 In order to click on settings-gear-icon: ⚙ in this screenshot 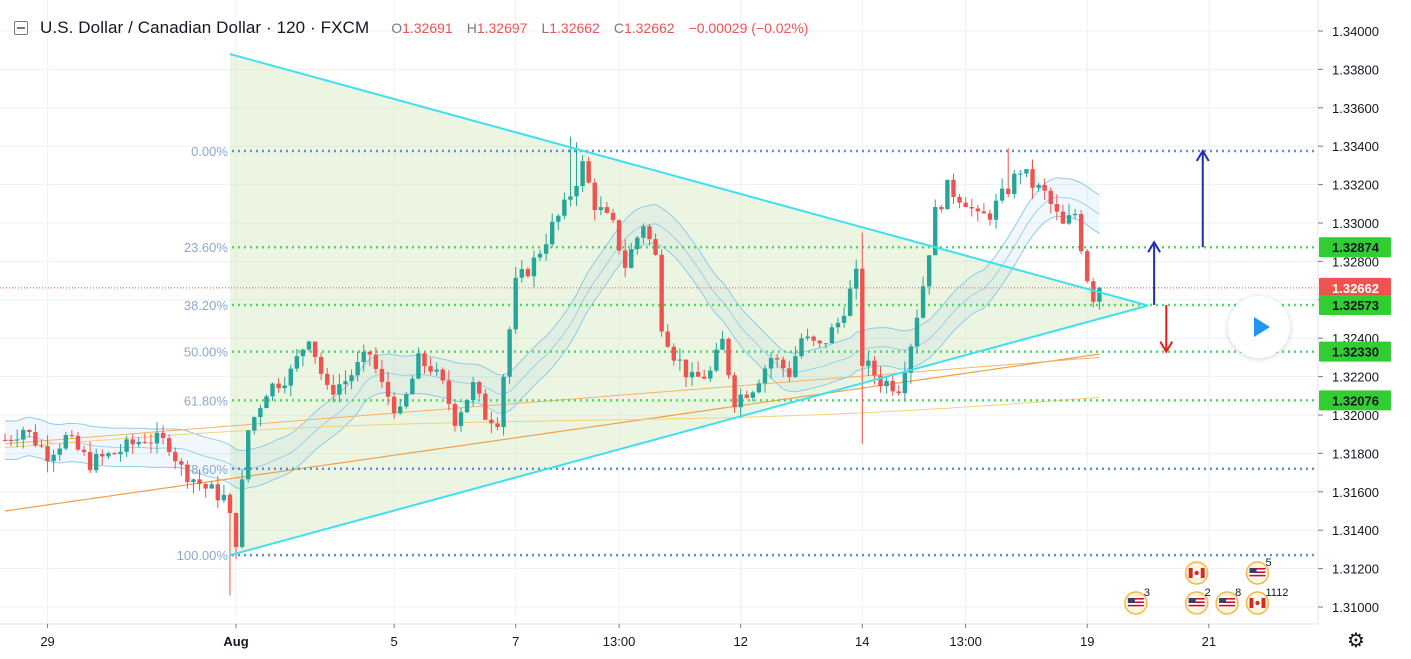, I will do `click(1356, 640)`.